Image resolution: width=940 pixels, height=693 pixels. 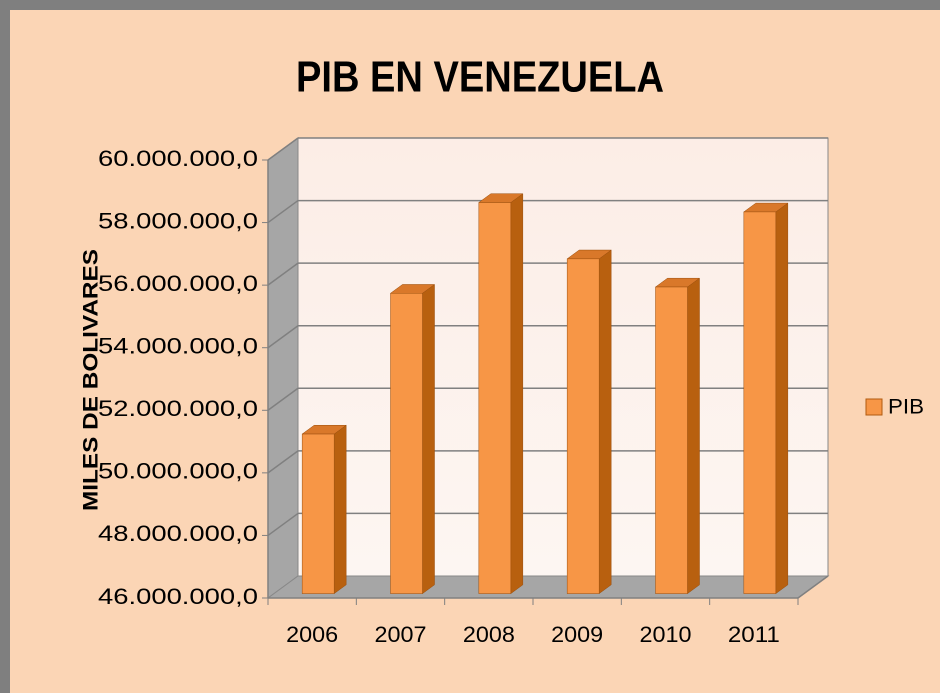 I want to click on y-tick-label: 46.000.000,0, so click(x=178, y=596).